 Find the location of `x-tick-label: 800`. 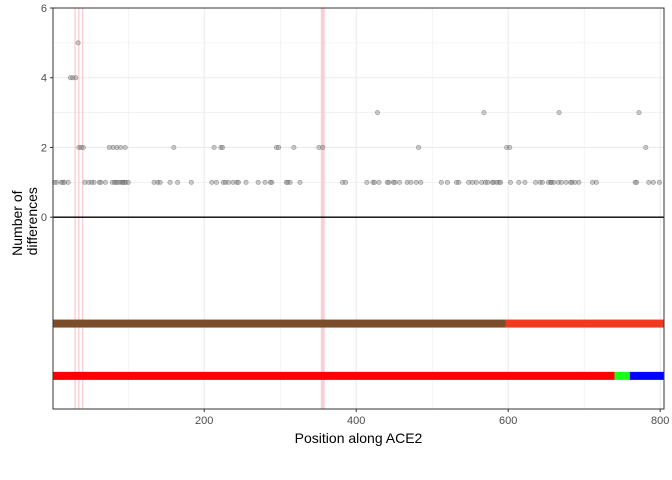

x-tick-label: 800 is located at coordinates (660, 421).